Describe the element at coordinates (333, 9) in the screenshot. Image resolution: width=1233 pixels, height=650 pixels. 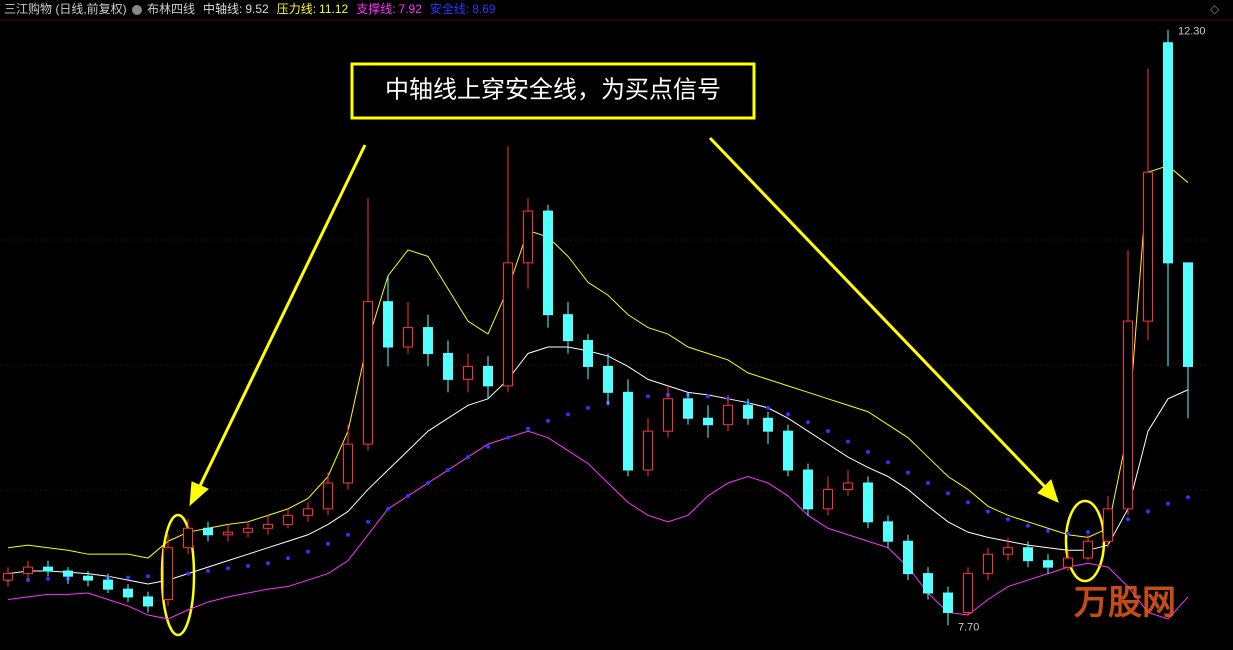
I see `legend-value: 11.12` at that location.